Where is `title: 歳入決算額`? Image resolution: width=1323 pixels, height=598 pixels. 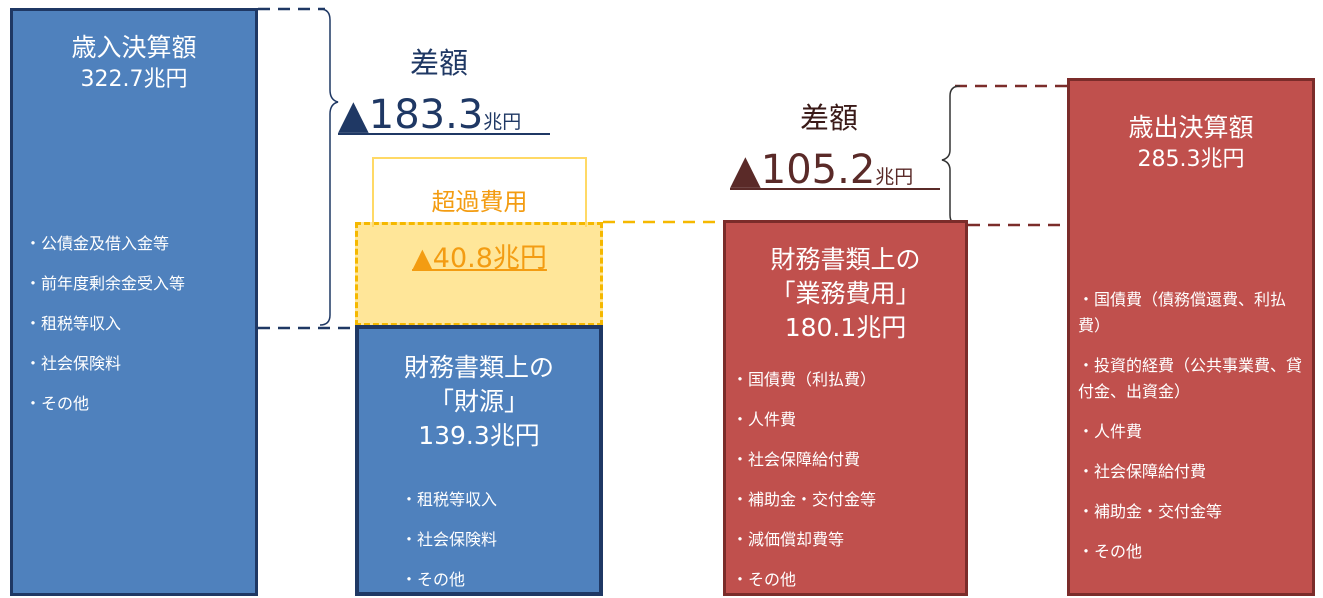
title: 歳入決算額 is located at coordinates (134, 47).